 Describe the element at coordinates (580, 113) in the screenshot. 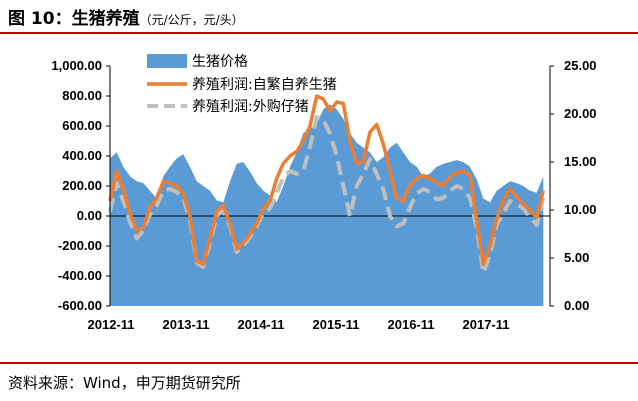

I see `right-tick-label: 20.00` at that location.